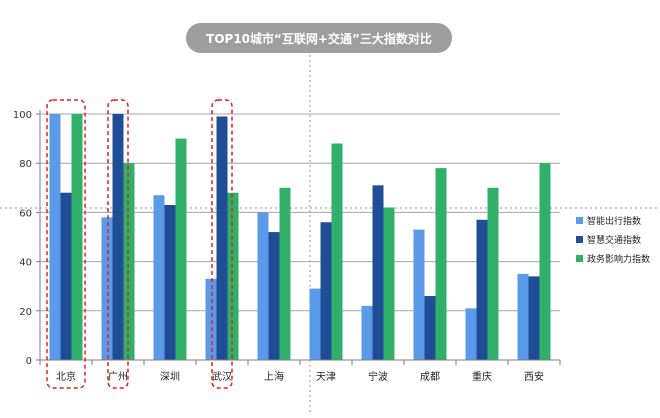  I want to click on legend-label: 智能出行指数, so click(614, 221).